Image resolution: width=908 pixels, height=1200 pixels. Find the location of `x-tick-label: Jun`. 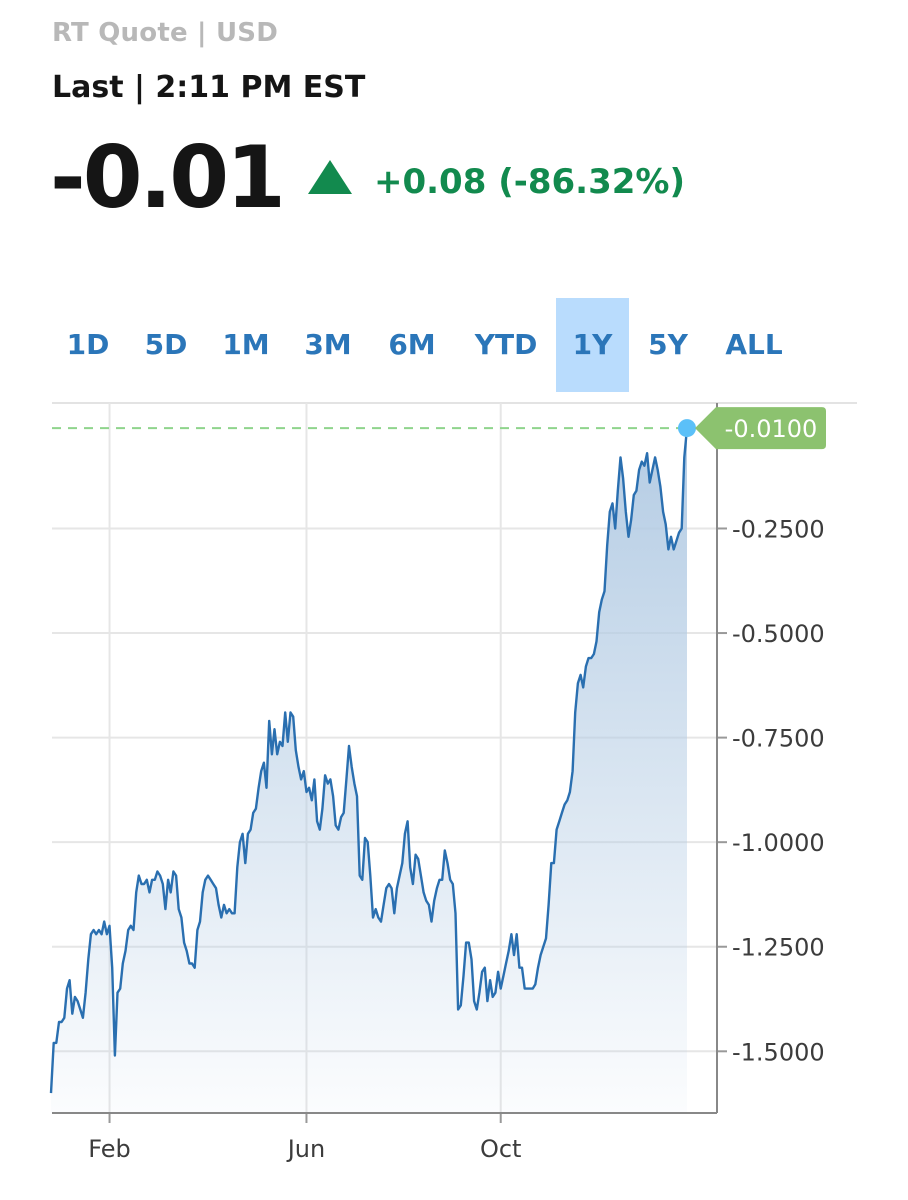

x-tick-label: Jun is located at coordinates (306, 1149).